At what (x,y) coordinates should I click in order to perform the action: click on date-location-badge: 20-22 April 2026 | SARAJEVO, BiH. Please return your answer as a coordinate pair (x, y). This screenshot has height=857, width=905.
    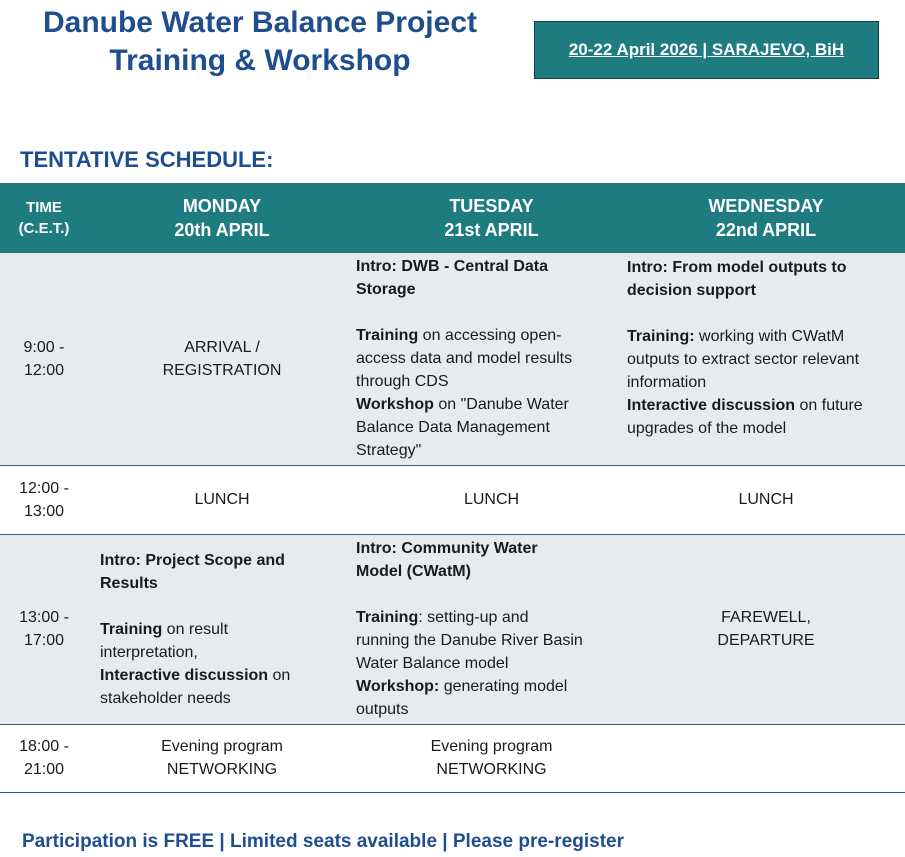
    Looking at the image, I should click on (706, 50).